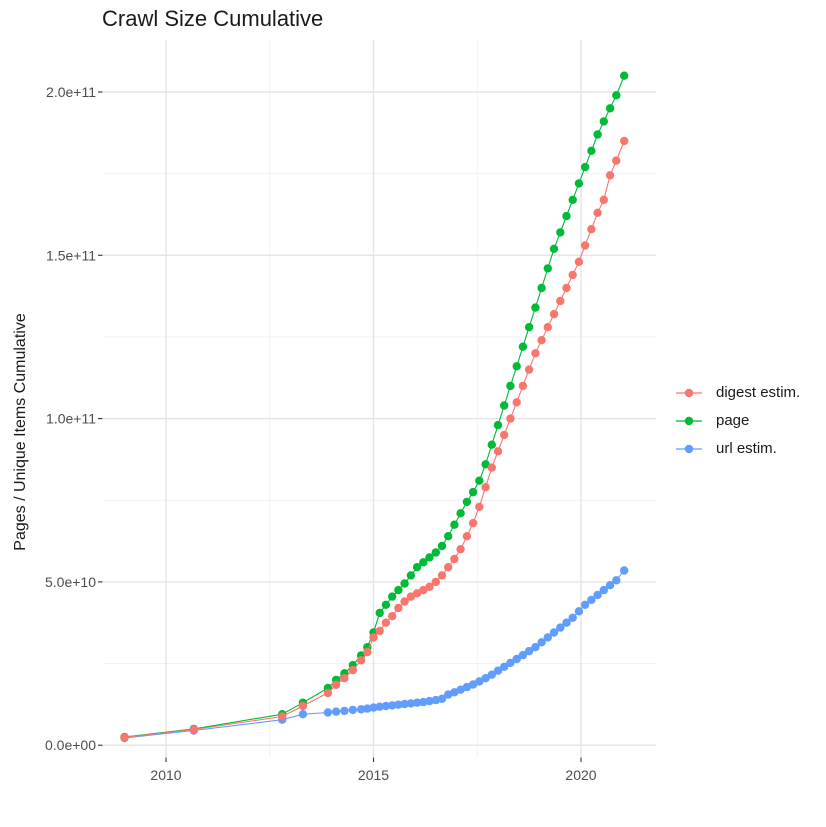  Describe the element at coordinates (70, 745) in the screenshot. I see `y-tick-label: 0.0e+00` at that location.